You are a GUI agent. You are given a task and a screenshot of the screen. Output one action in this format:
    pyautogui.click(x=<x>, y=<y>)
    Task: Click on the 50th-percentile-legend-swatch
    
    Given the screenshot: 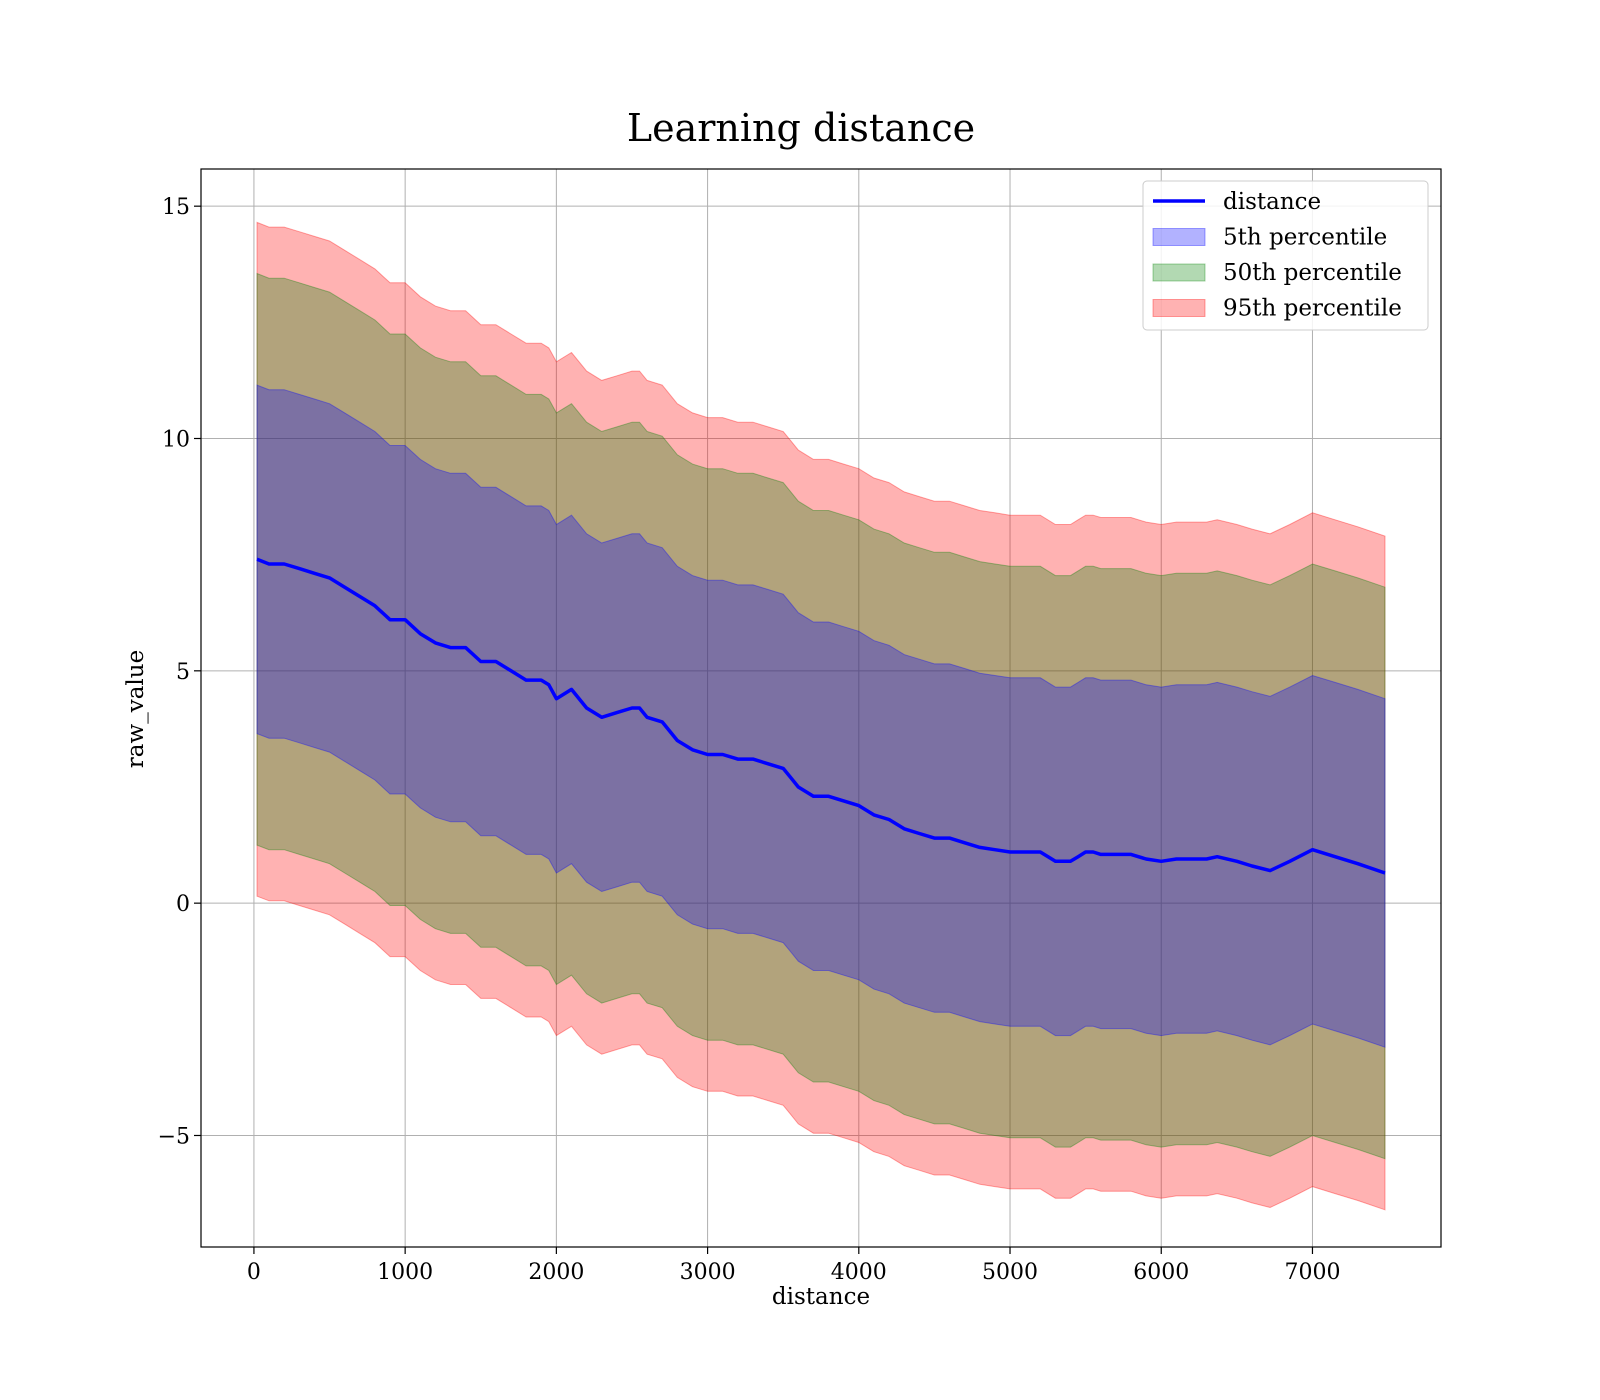 What is the action you would take?
    pyautogui.click(x=1179, y=272)
    